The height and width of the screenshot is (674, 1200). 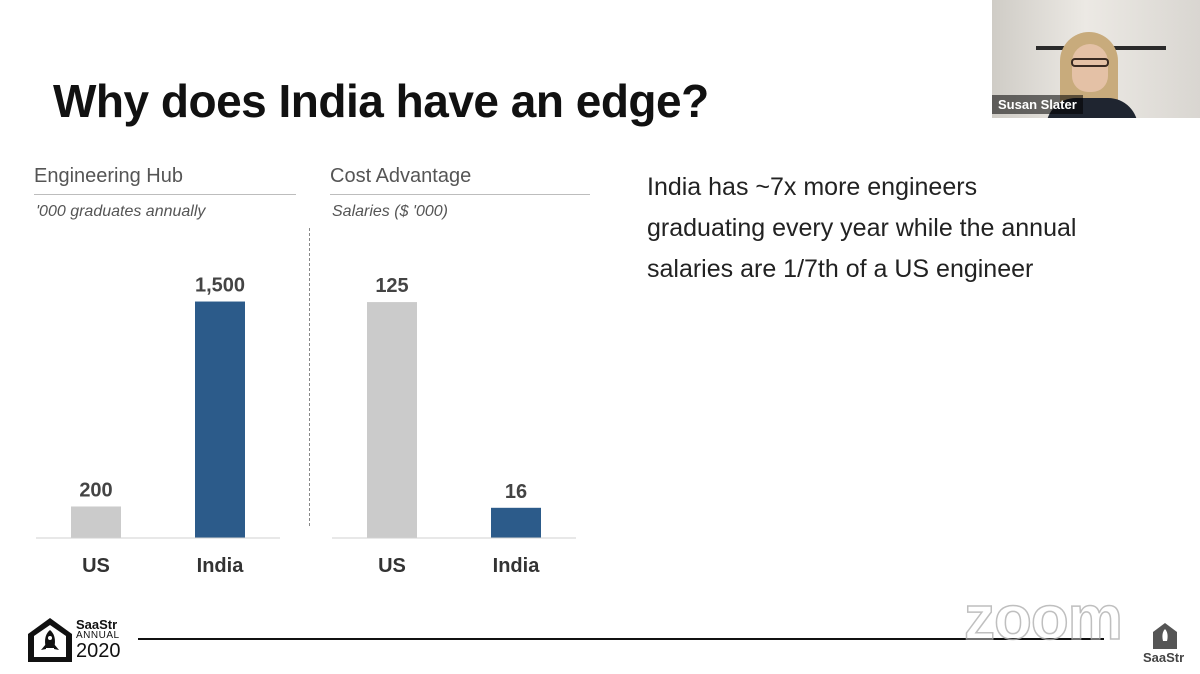 What do you see at coordinates (98, 635) in the screenshot?
I see `logo-subtitle: ANNUAL` at bounding box center [98, 635].